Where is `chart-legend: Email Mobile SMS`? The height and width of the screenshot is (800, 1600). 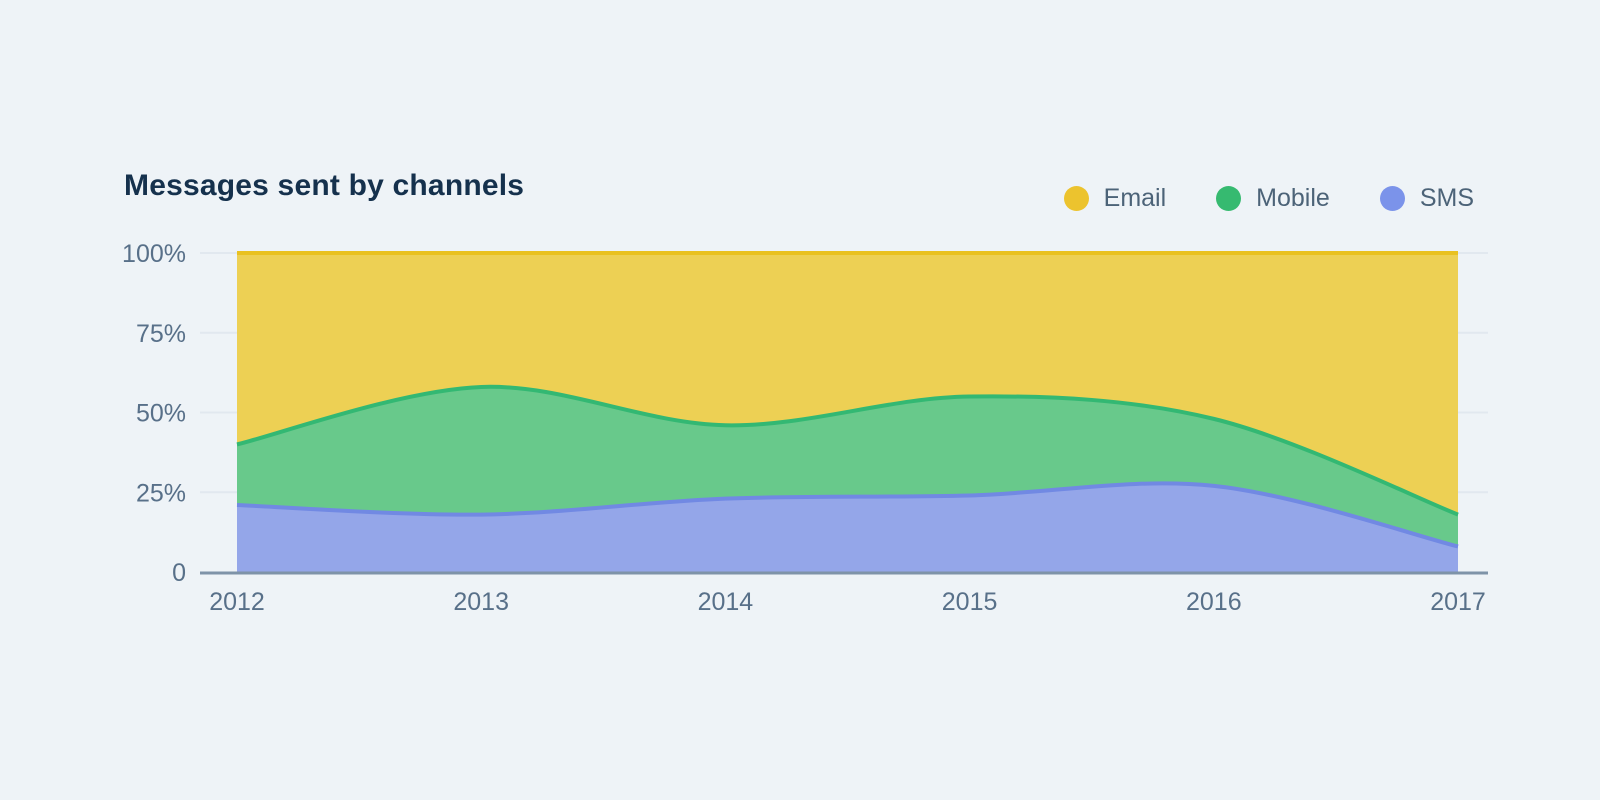
chart-legend: Email Mobile SMS is located at coordinates (1268, 198).